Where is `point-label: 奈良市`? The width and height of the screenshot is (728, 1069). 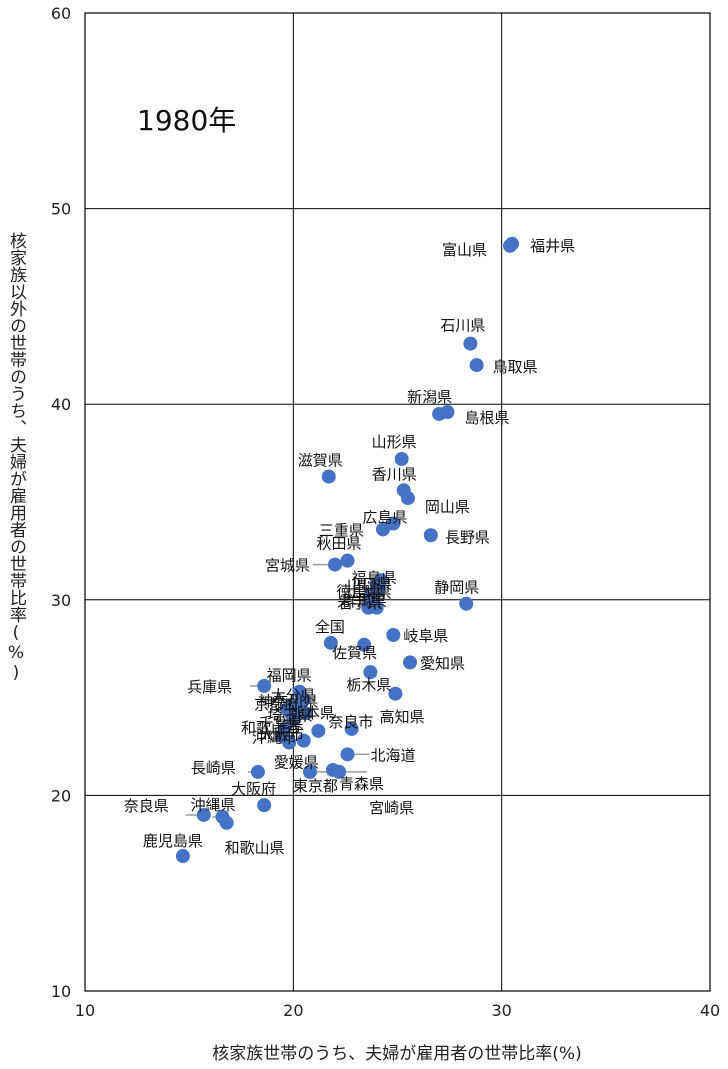 point-label: 奈良市 is located at coordinates (350, 722).